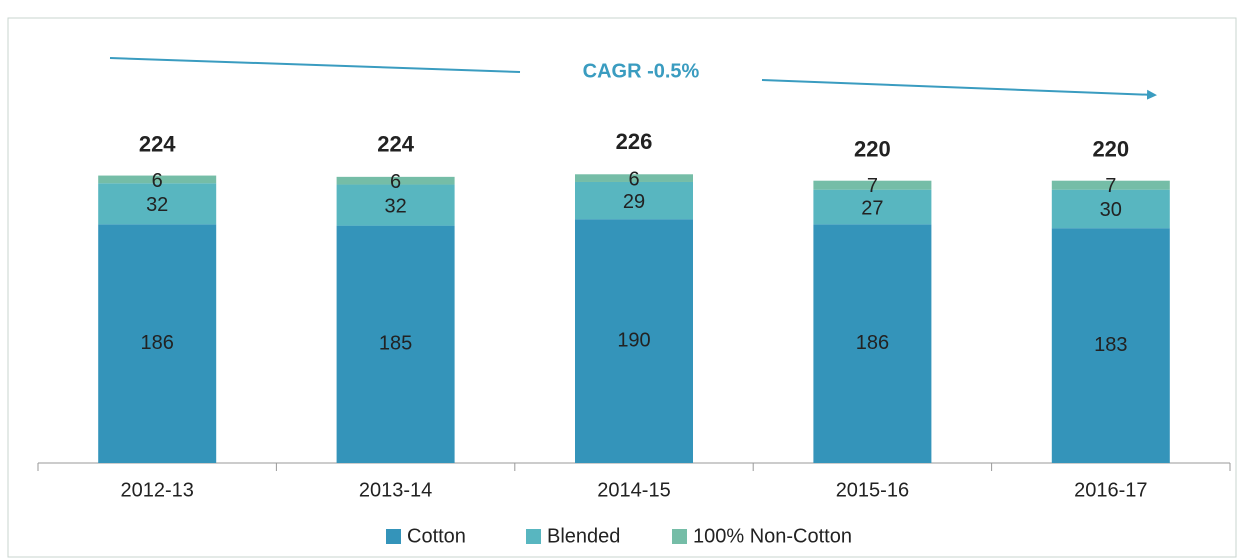  What do you see at coordinates (1110, 490) in the screenshot?
I see `x-tick-label: 2016-17` at bounding box center [1110, 490].